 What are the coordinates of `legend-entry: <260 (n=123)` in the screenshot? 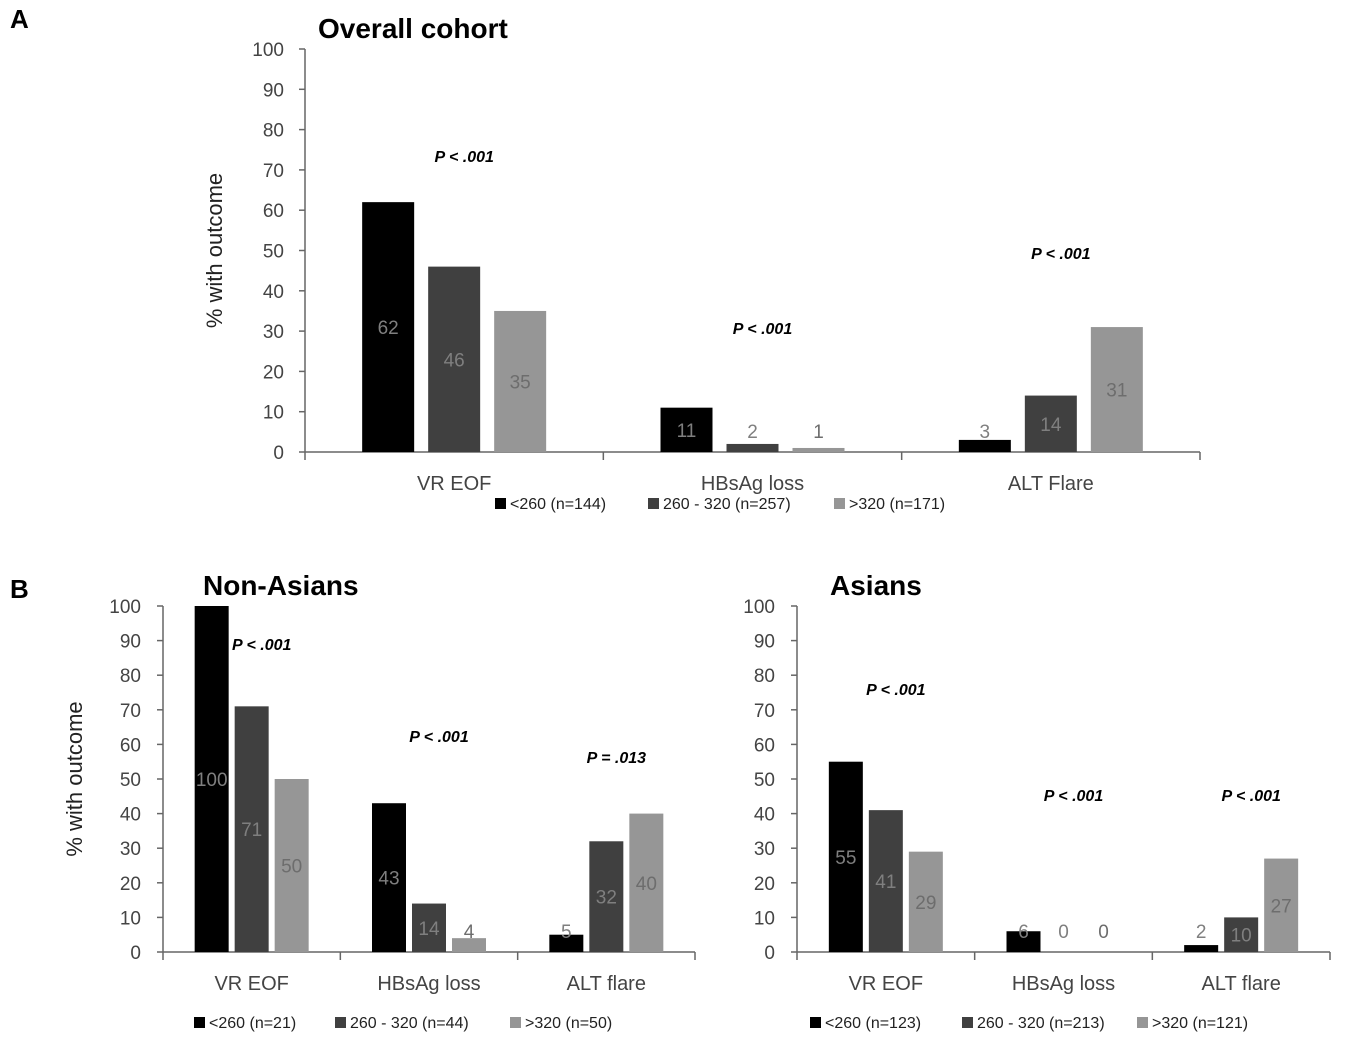 It's located at (873, 1023).